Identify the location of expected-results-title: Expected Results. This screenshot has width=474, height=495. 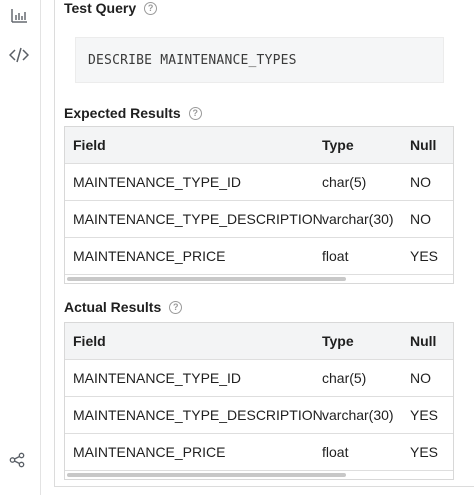
(122, 113).